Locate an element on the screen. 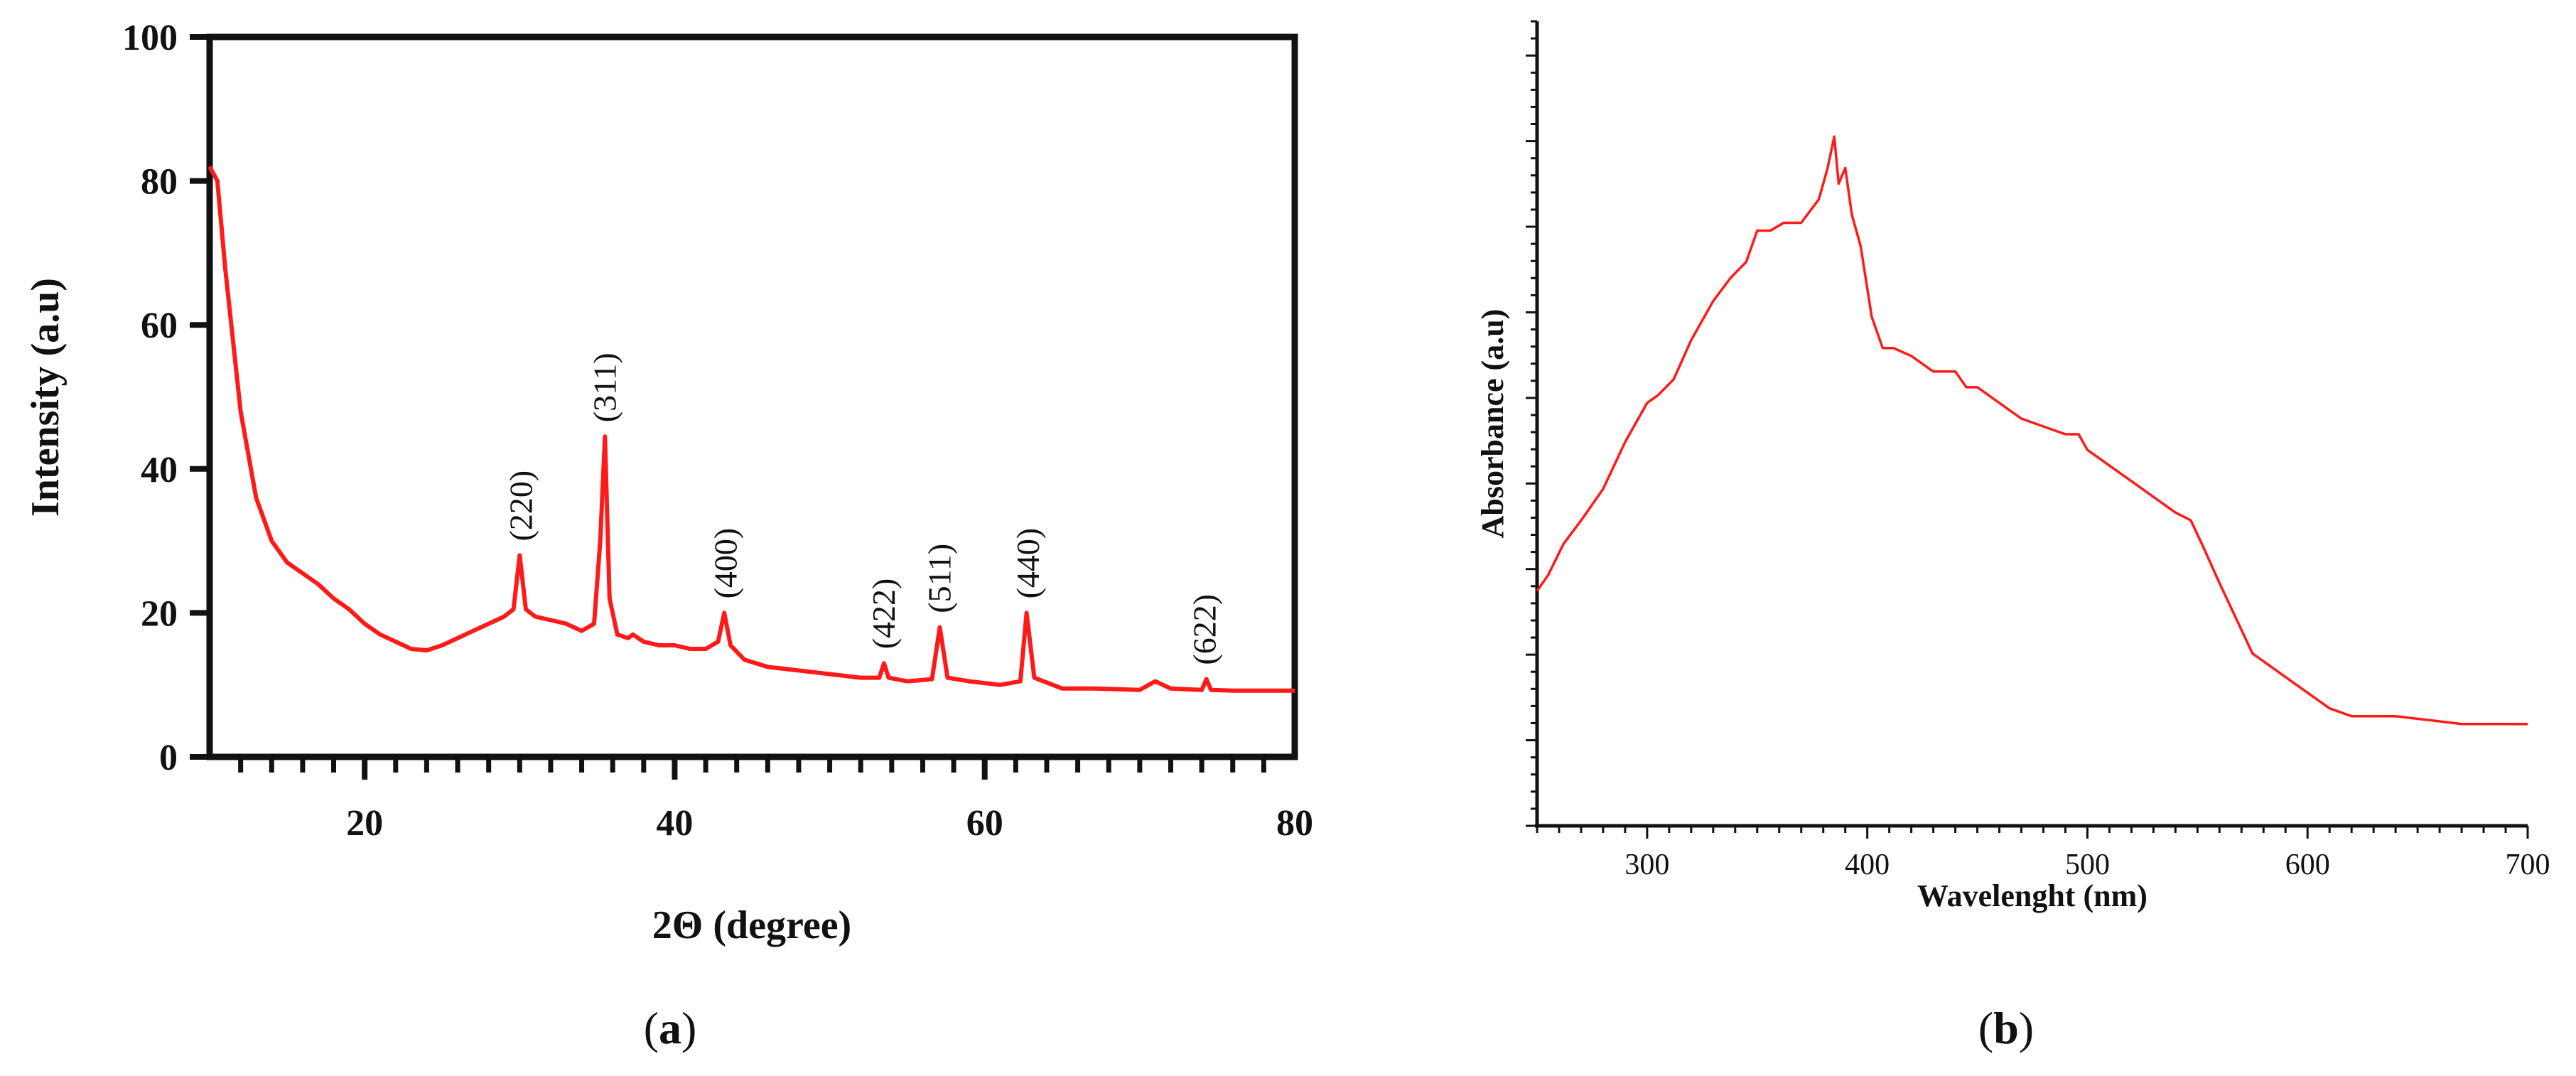 The width and height of the screenshot is (2576, 1076). y-tick-label: 0 is located at coordinates (168, 758).